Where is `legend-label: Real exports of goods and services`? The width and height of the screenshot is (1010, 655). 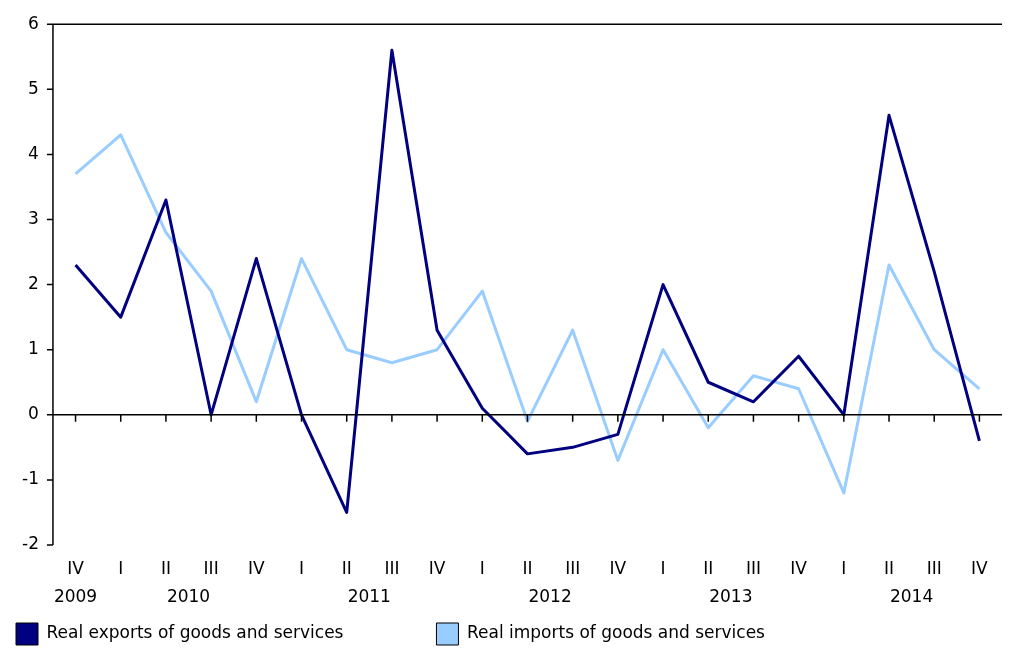 legend-label: Real exports of goods and services is located at coordinates (237, 632).